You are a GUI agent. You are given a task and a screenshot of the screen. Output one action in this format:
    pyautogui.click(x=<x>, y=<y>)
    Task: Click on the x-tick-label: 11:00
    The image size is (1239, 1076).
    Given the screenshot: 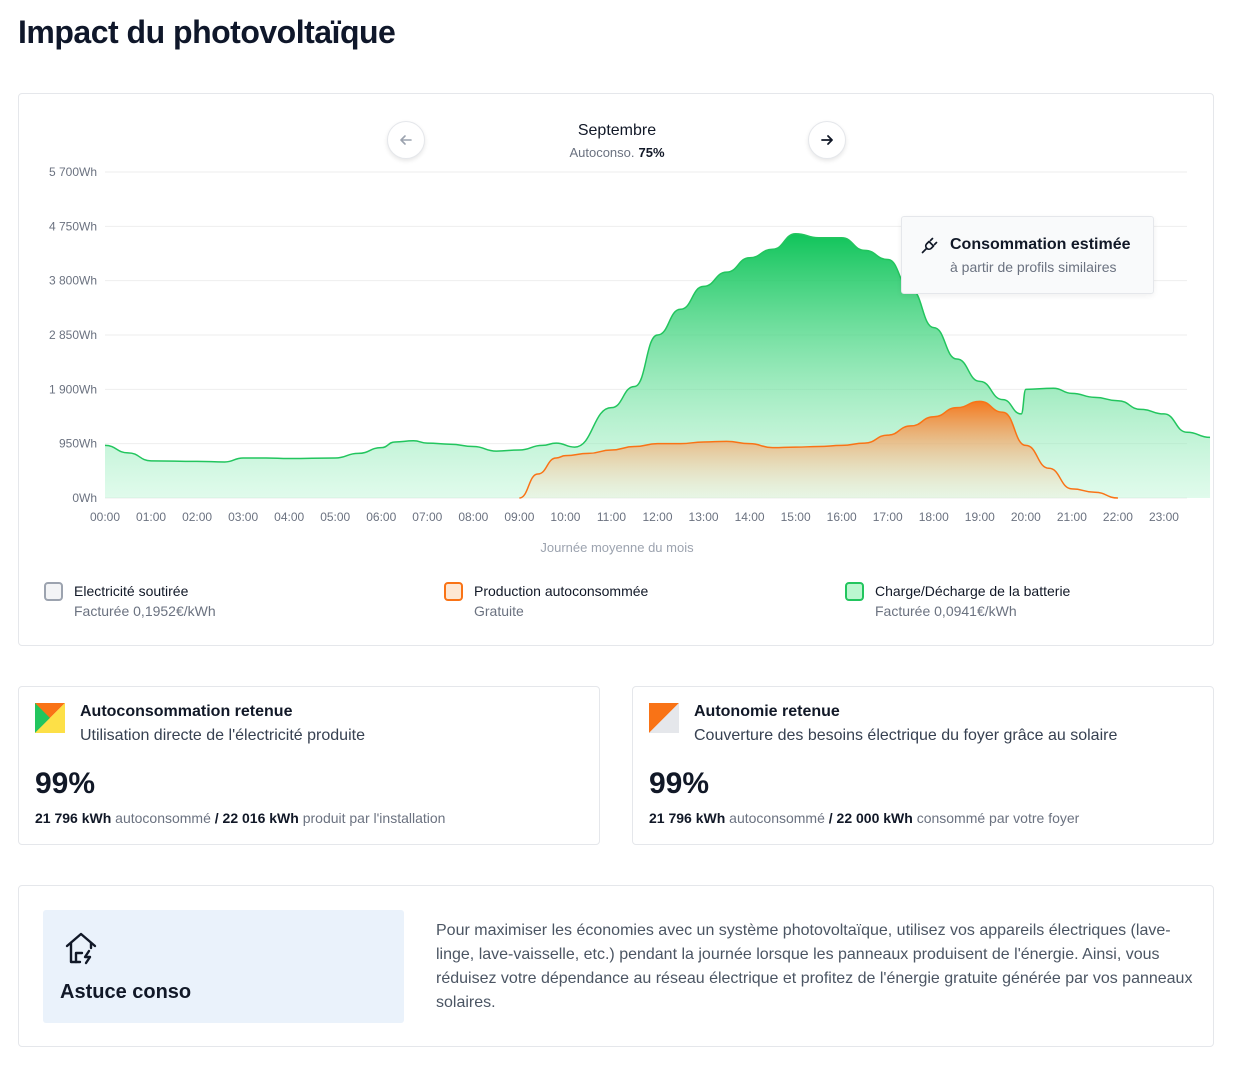 What is the action you would take?
    pyautogui.click(x=611, y=517)
    